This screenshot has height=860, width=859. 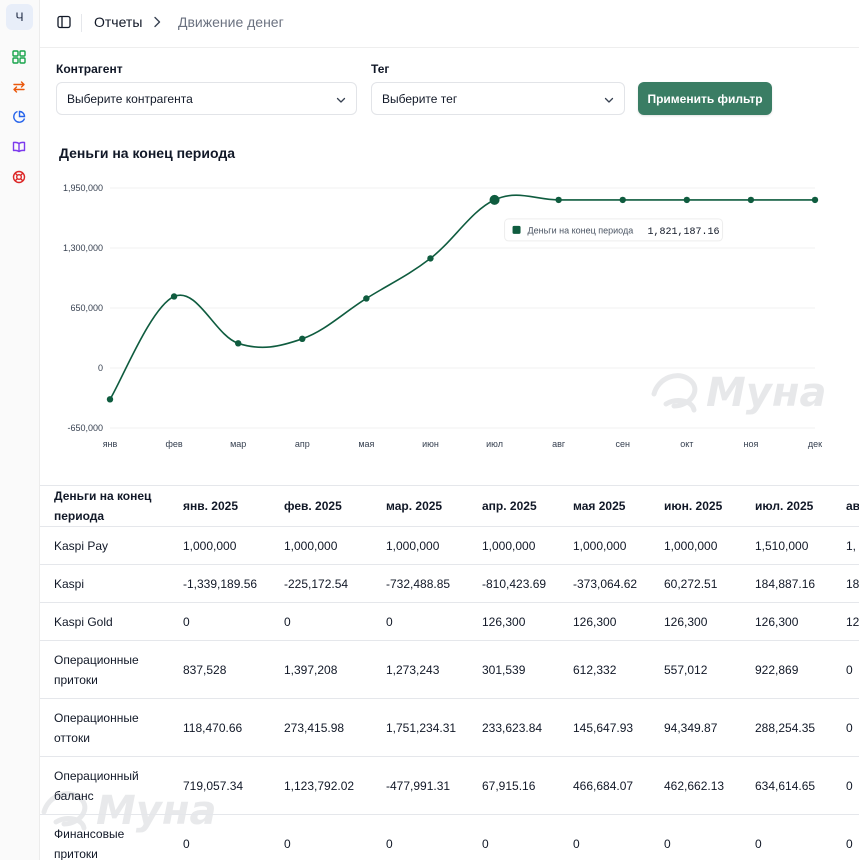 What do you see at coordinates (19, 17) in the screenshot?
I see `workspace-avatar: Ч` at bounding box center [19, 17].